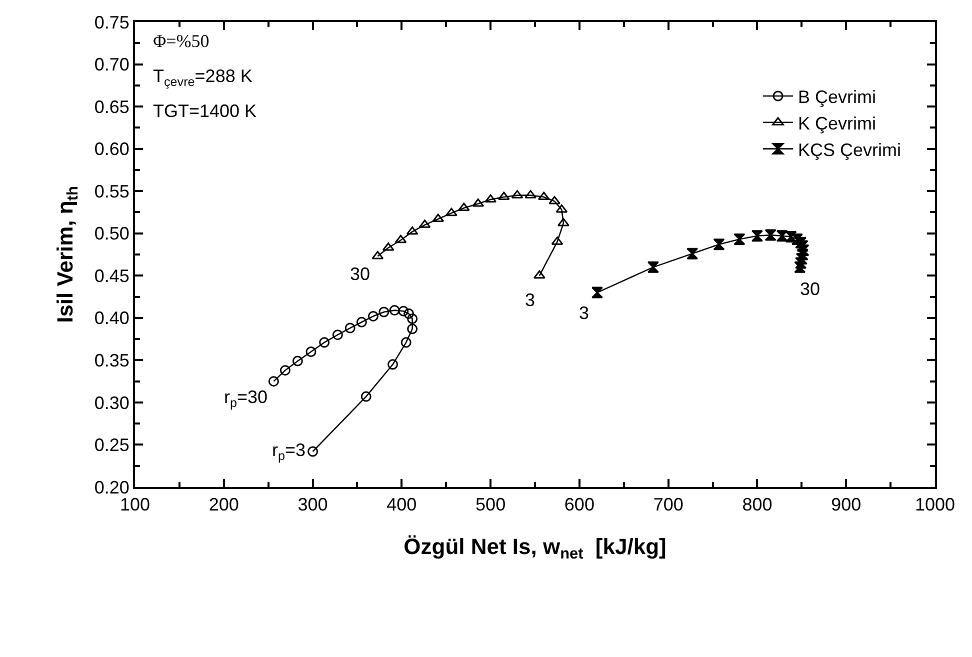 The image size is (972, 657). Describe the element at coordinates (112, 106) in the screenshot. I see `y-tick-label: 0.65` at that location.